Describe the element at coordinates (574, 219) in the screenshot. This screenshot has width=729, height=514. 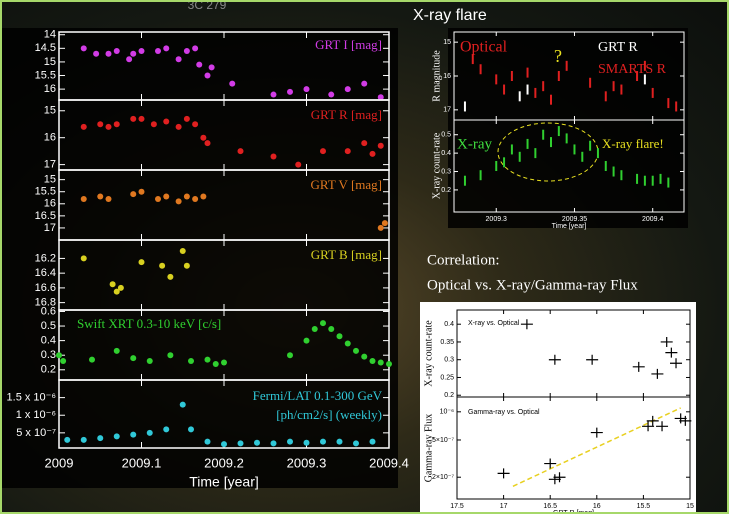
I see `x-tick-label: 2009.35` at that location.